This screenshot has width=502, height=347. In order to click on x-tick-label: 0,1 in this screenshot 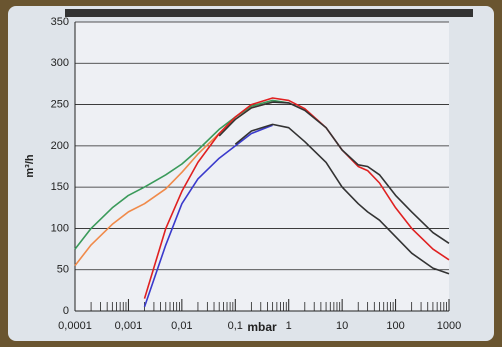, I will do `click(235, 326)`.